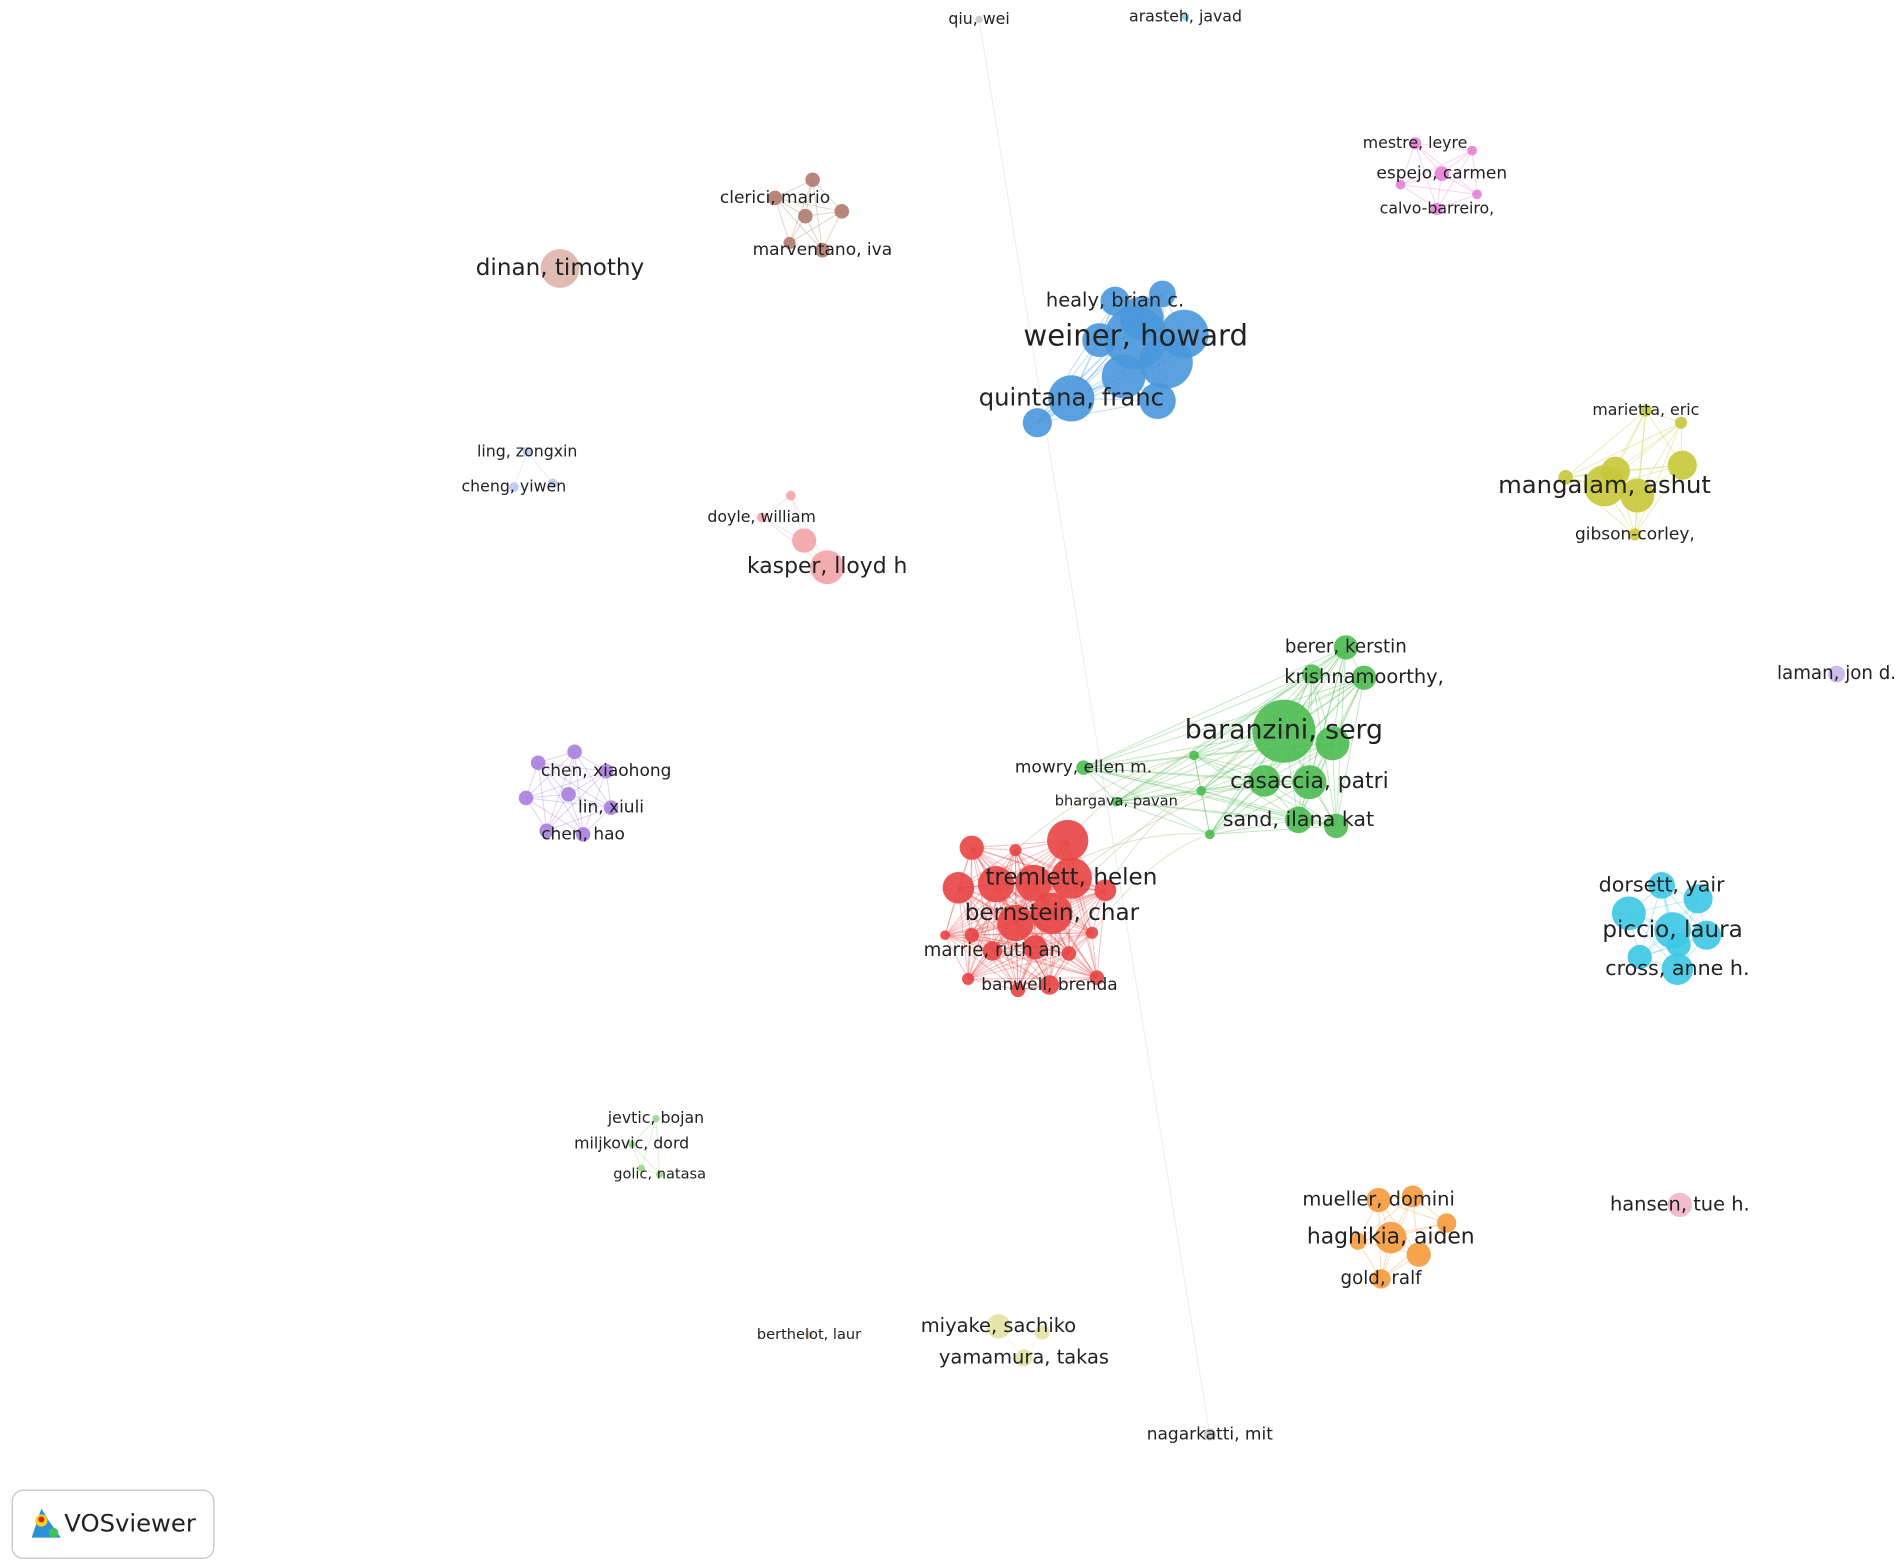  What do you see at coordinates (1378, 1198) in the screenshot?
I see `node-label: mueller, domini` at bounding box center [1378, 1198].